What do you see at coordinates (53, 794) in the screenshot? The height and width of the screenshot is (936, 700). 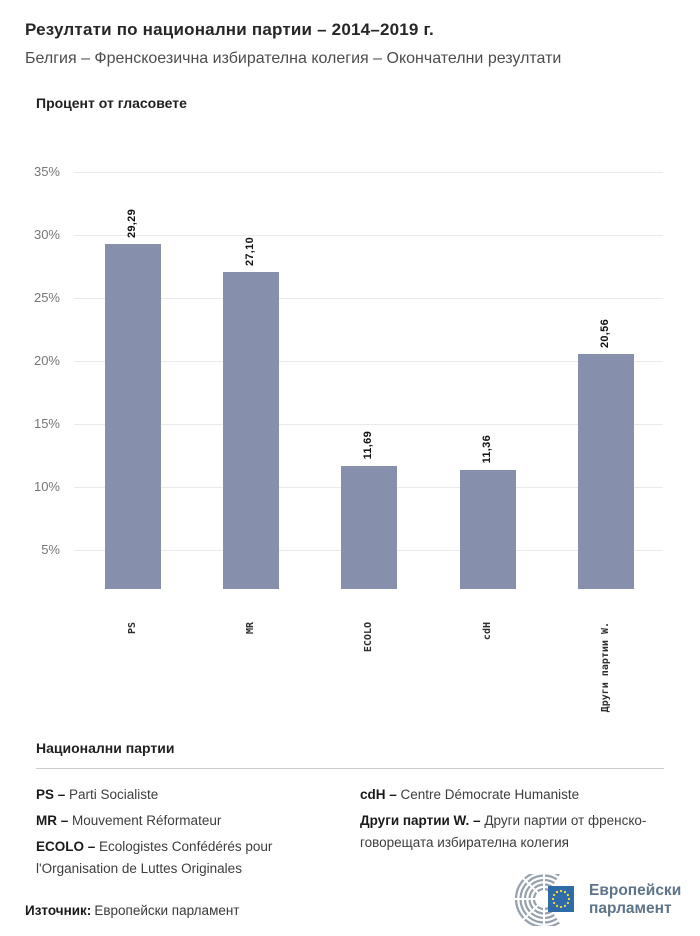 I see `legend-item-abbr: PS –` at bounding box center [53, 794].